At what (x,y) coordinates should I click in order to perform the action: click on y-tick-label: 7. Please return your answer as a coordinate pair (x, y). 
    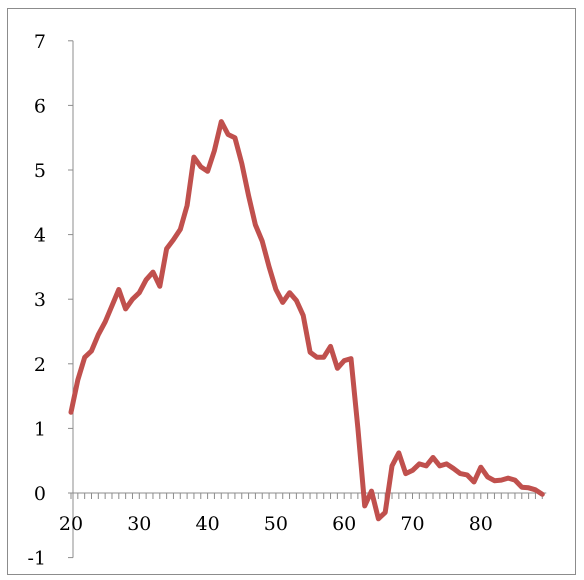
    Looking at the image, I should click on (40, 42).